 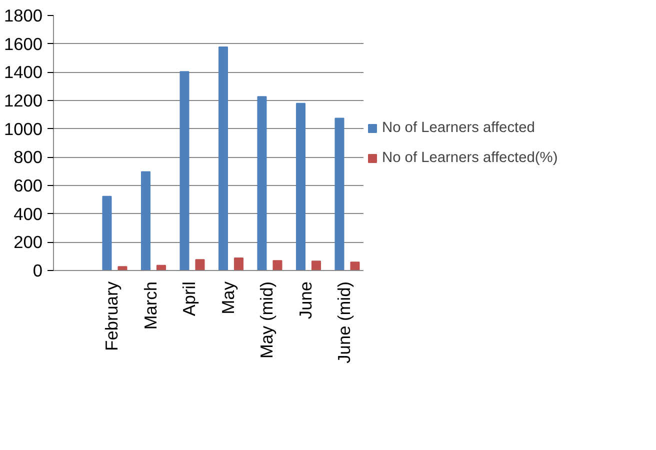 I want to click on y-tick-label: 600, so click(x=28, y=186).